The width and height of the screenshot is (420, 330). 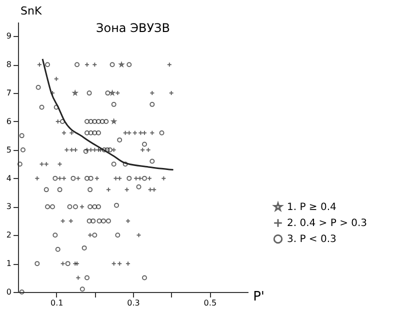 I want to click on y-tick-label: 6, so click(x=9, y=121).